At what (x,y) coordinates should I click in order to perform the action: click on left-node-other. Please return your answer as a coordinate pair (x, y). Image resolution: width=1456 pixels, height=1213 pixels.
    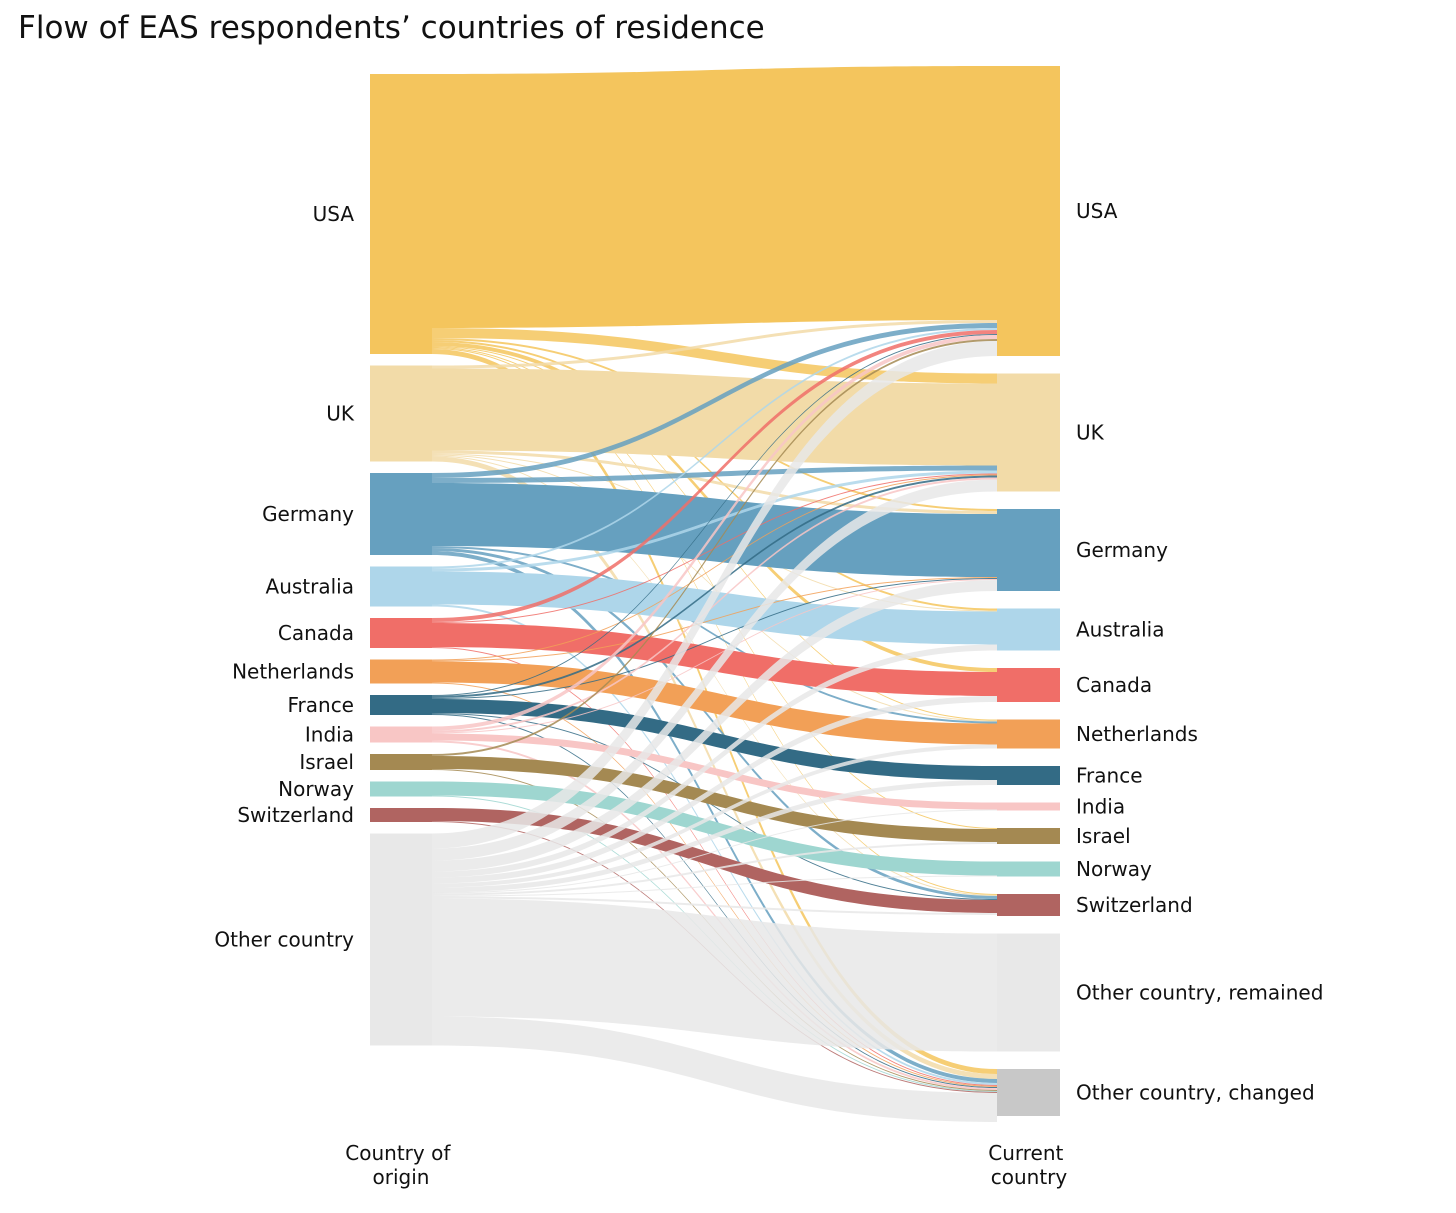
    Looking at the image, I should click on (401, 939).